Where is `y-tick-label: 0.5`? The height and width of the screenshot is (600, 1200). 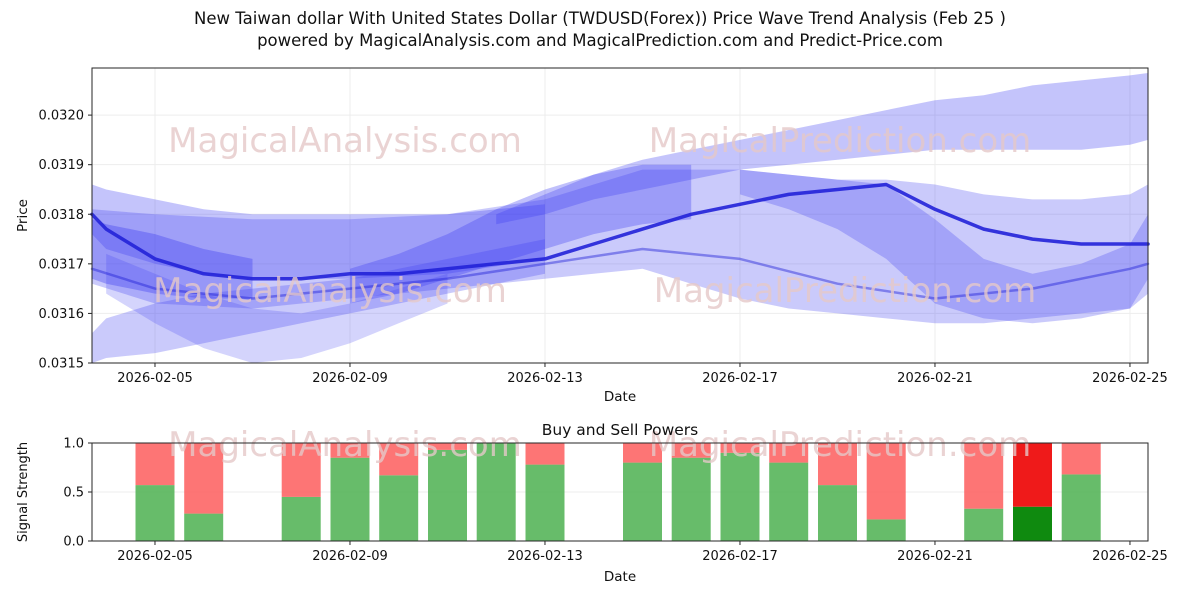 y-tick-label: 0.5 is located at coordinates (73, 493).